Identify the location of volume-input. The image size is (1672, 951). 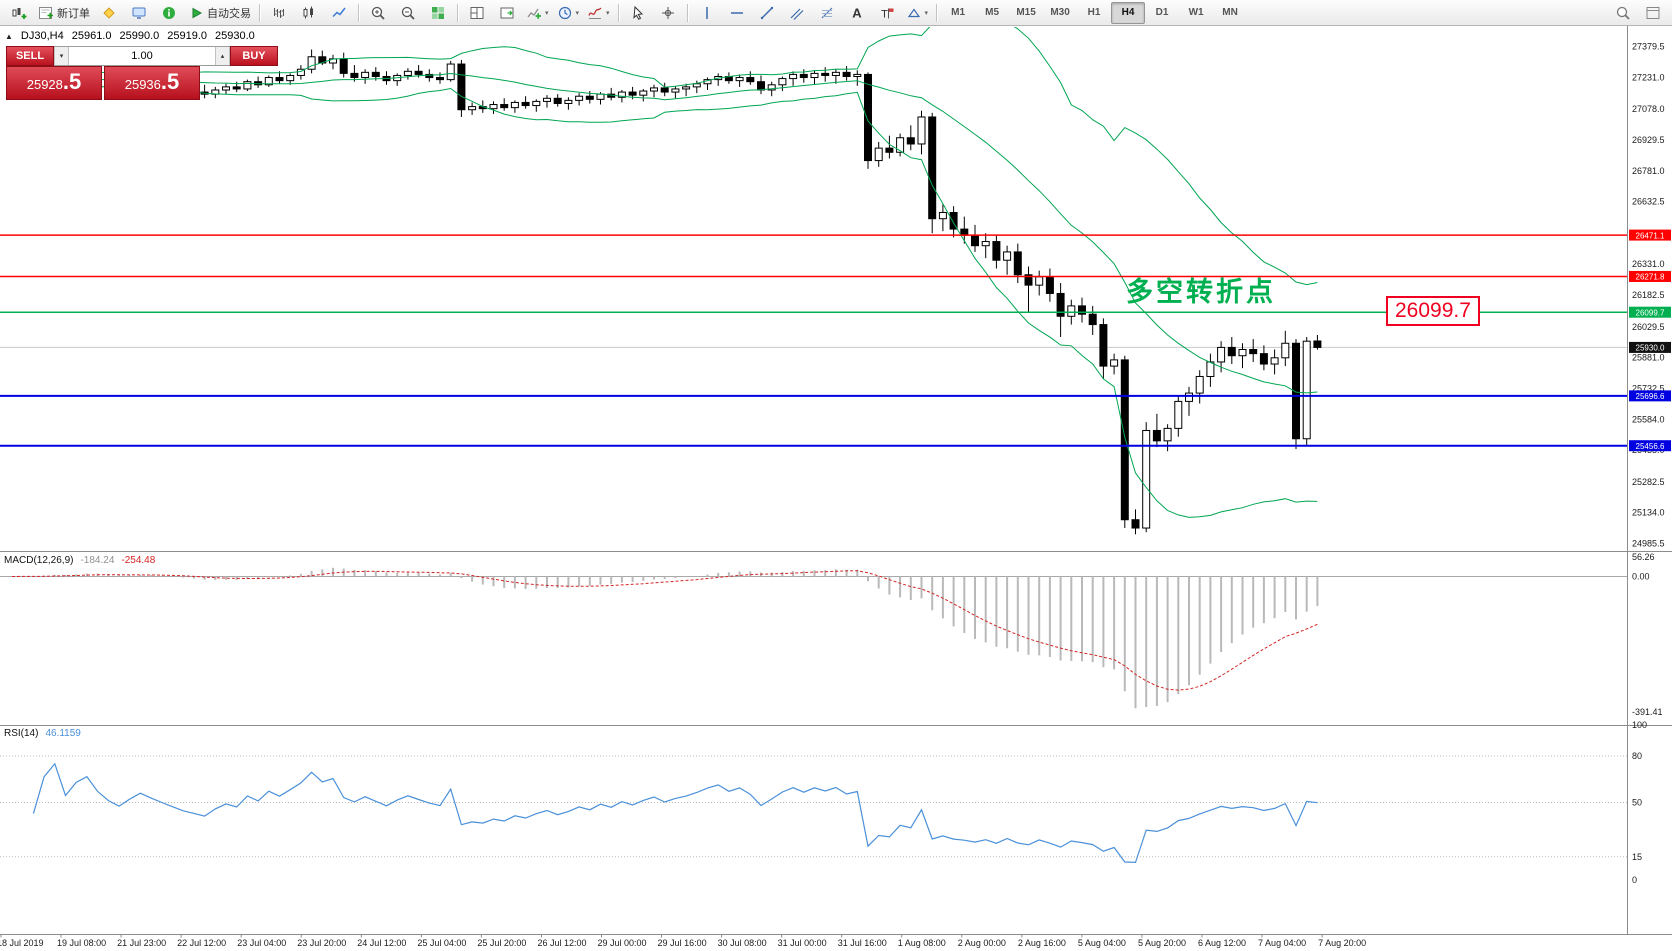
(142, 56).